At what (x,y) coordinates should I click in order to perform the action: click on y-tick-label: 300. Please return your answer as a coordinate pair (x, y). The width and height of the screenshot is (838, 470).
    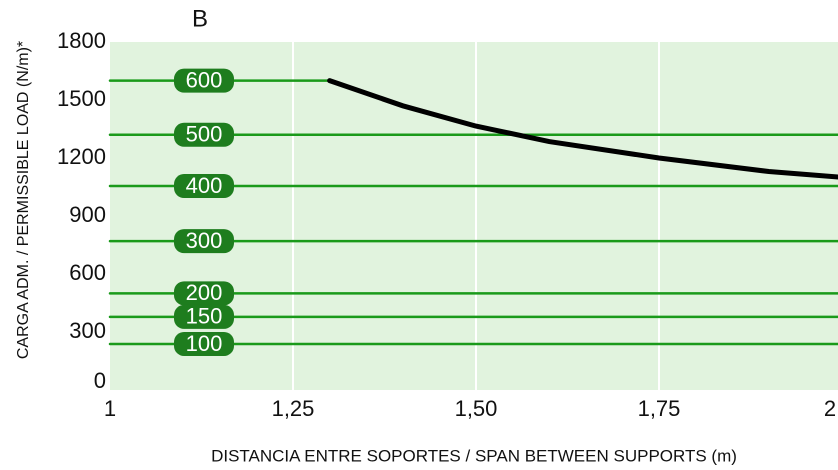
    Looking at the image, I should click on (87, 330).